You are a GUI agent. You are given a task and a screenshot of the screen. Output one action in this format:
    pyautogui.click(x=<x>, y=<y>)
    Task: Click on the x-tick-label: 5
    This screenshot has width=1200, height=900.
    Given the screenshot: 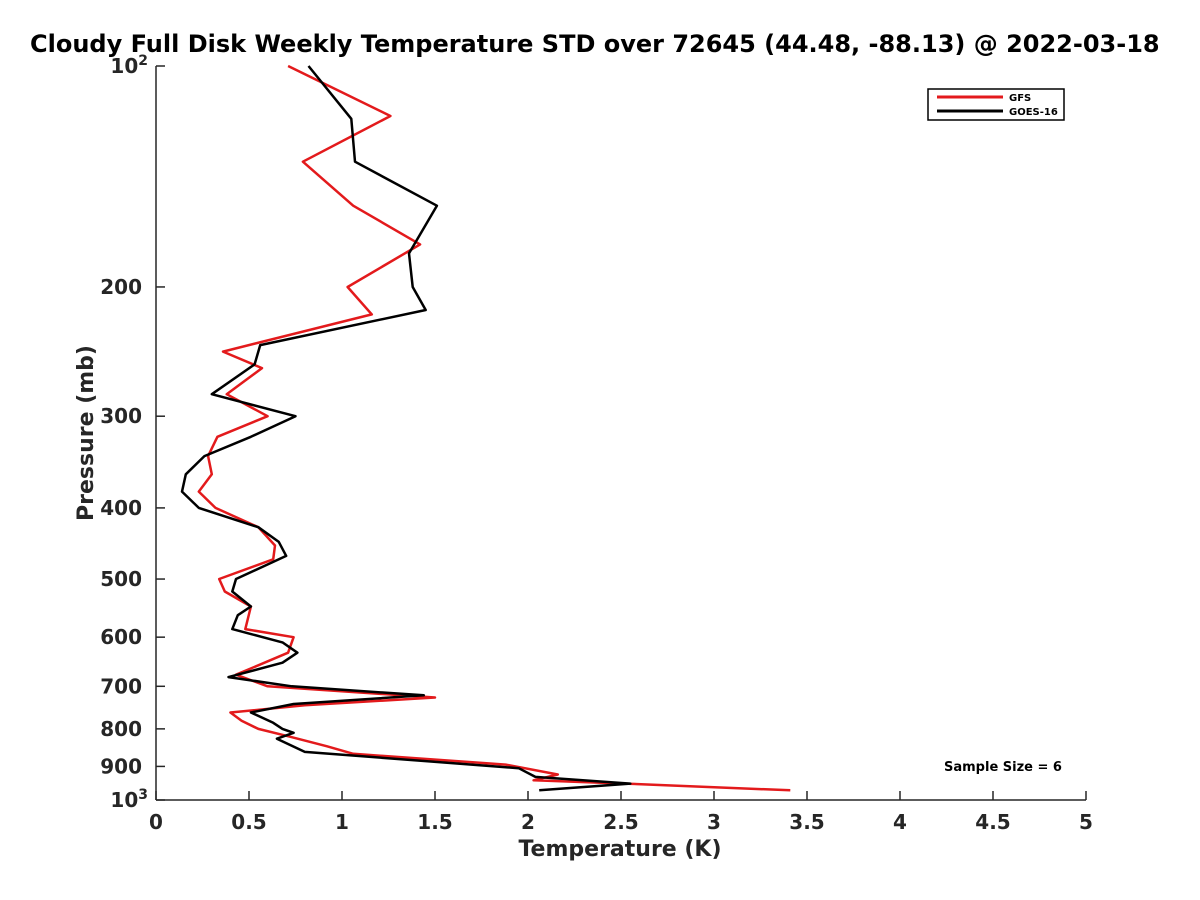 What is the action you would take?
    pyautogui.click(x=1086, y=822)
    